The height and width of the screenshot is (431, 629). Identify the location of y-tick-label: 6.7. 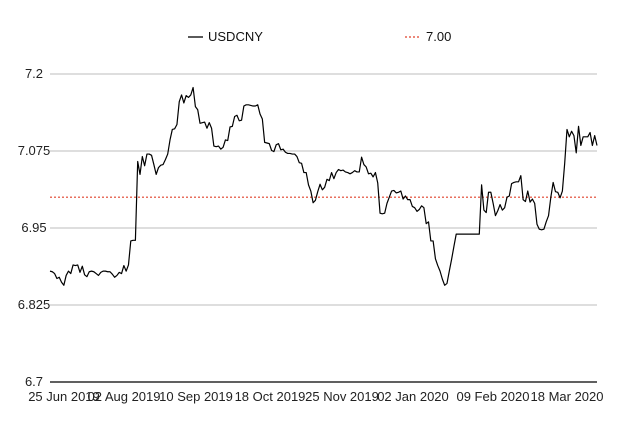
(34, 381).